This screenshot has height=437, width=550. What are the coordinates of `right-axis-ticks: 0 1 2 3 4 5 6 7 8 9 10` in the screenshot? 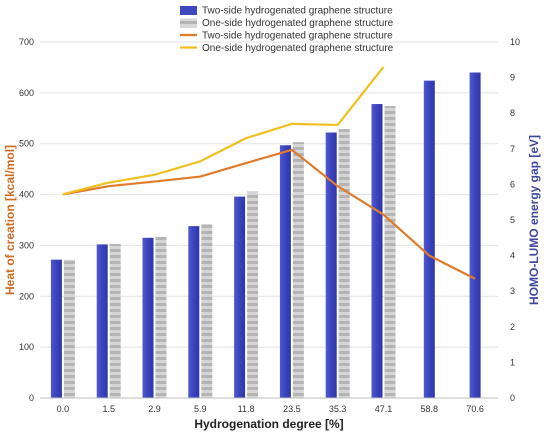 It's located at (515, 220).